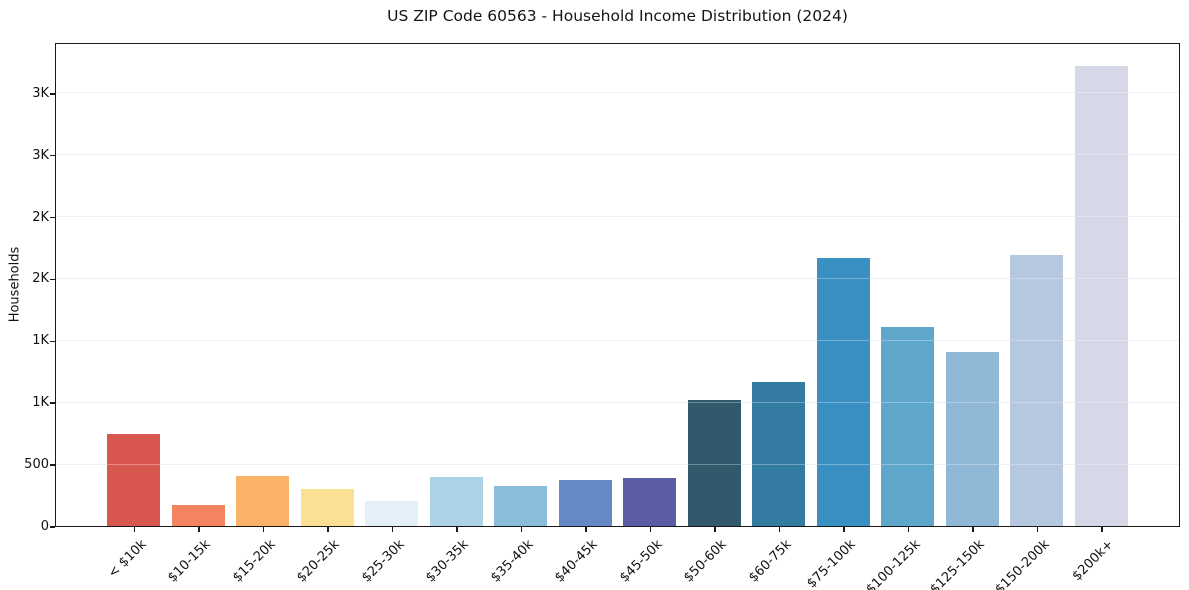 The image size is (1189, 590). Describe the element at coordinates (383, 561) in the screenshot. I see `x-tick-label: $25-30k` at that location.